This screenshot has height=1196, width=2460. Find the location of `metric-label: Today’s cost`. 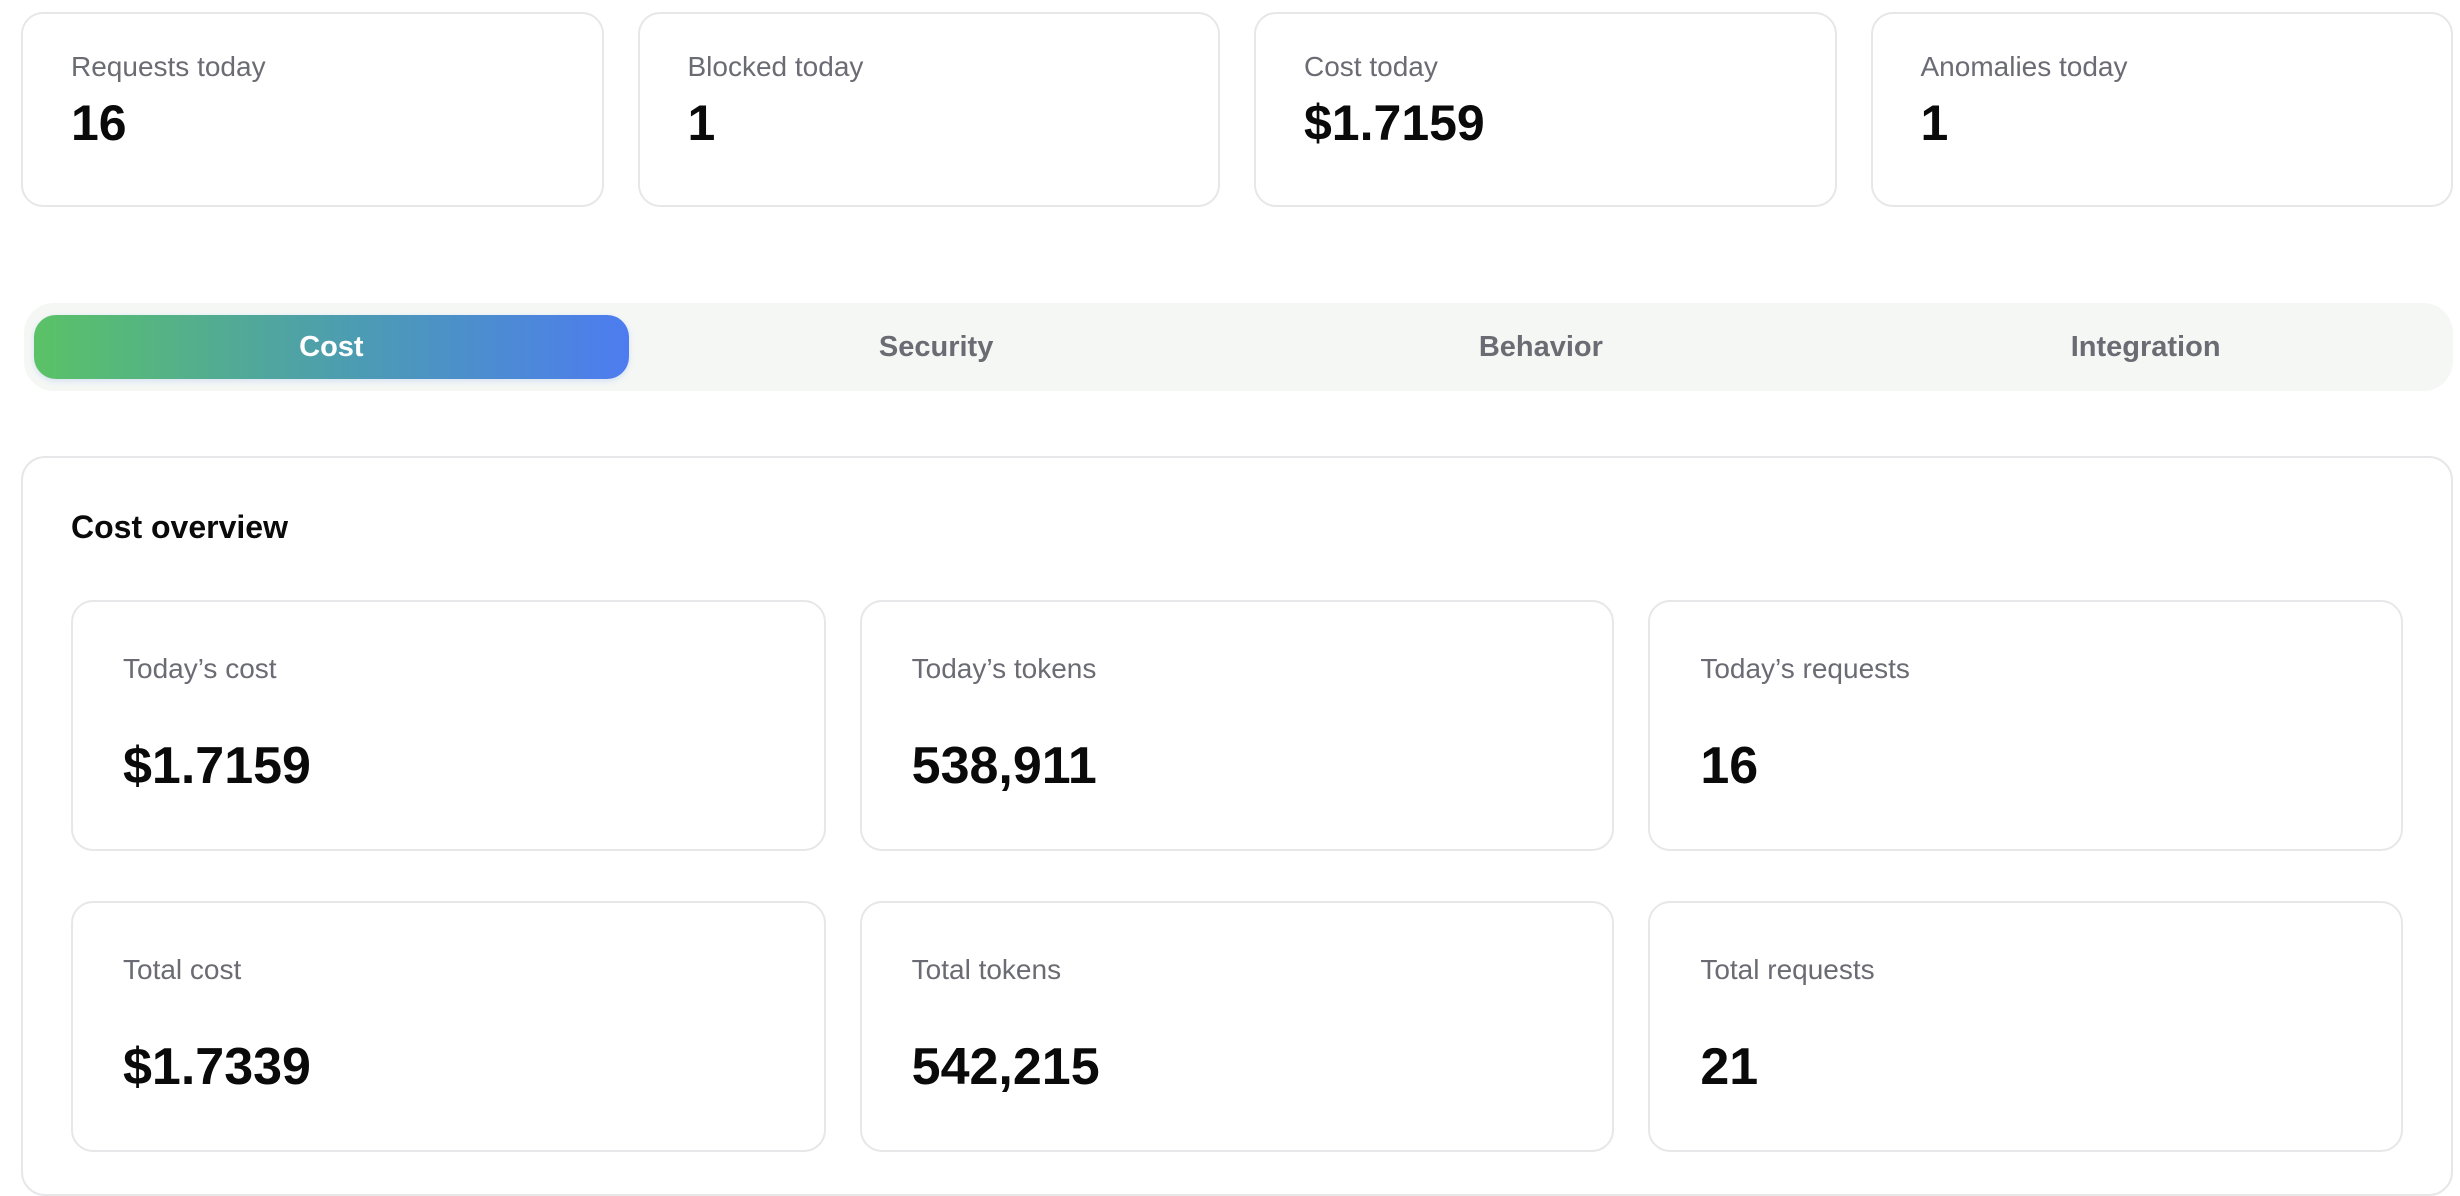

metric-label: Today’s cost is located at coordinates (200, 669).